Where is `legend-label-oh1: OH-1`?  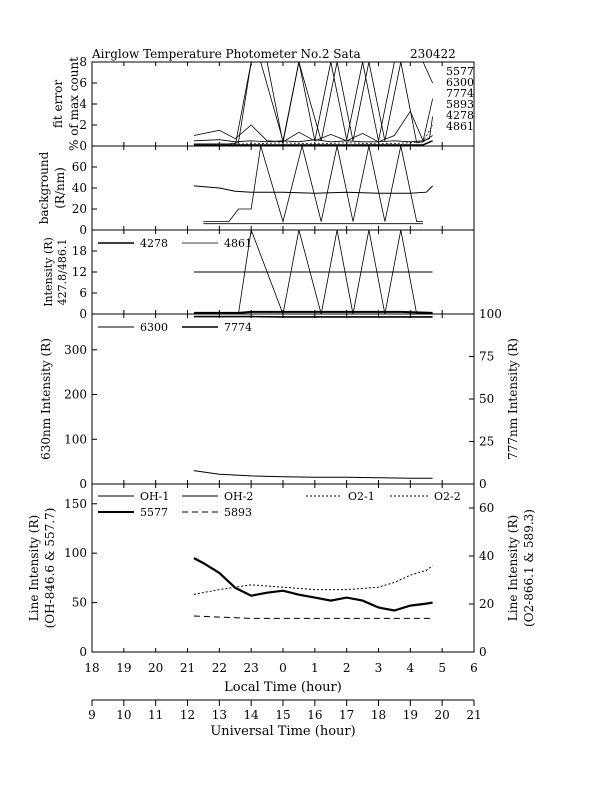 legend-label-oh1: OH-1 is located at coordinates (154, 496).